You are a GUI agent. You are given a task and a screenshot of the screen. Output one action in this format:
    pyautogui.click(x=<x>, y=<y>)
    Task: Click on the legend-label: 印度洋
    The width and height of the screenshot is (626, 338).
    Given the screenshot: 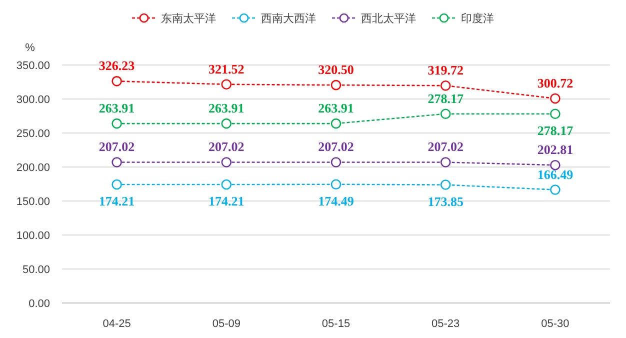 What is the action you would take?
    pyautogui.click(x=477, y=18)
    